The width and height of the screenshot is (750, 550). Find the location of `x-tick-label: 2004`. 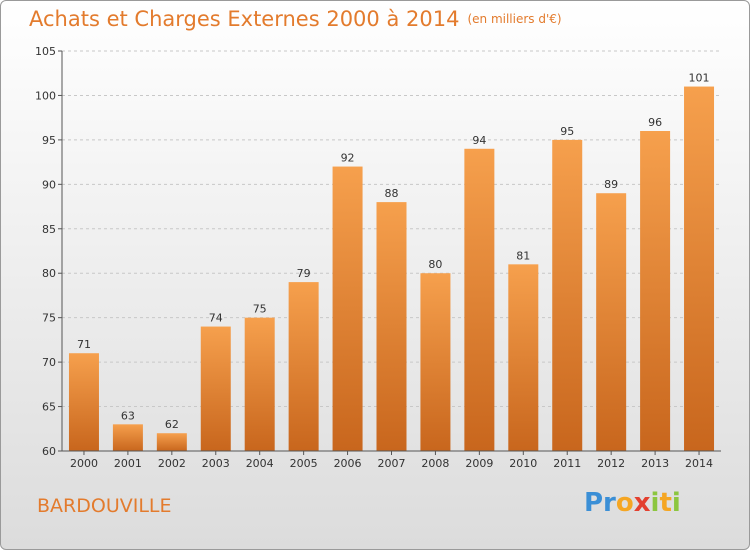

x-tick-label: 2004 is located at coordinates (260, 463).